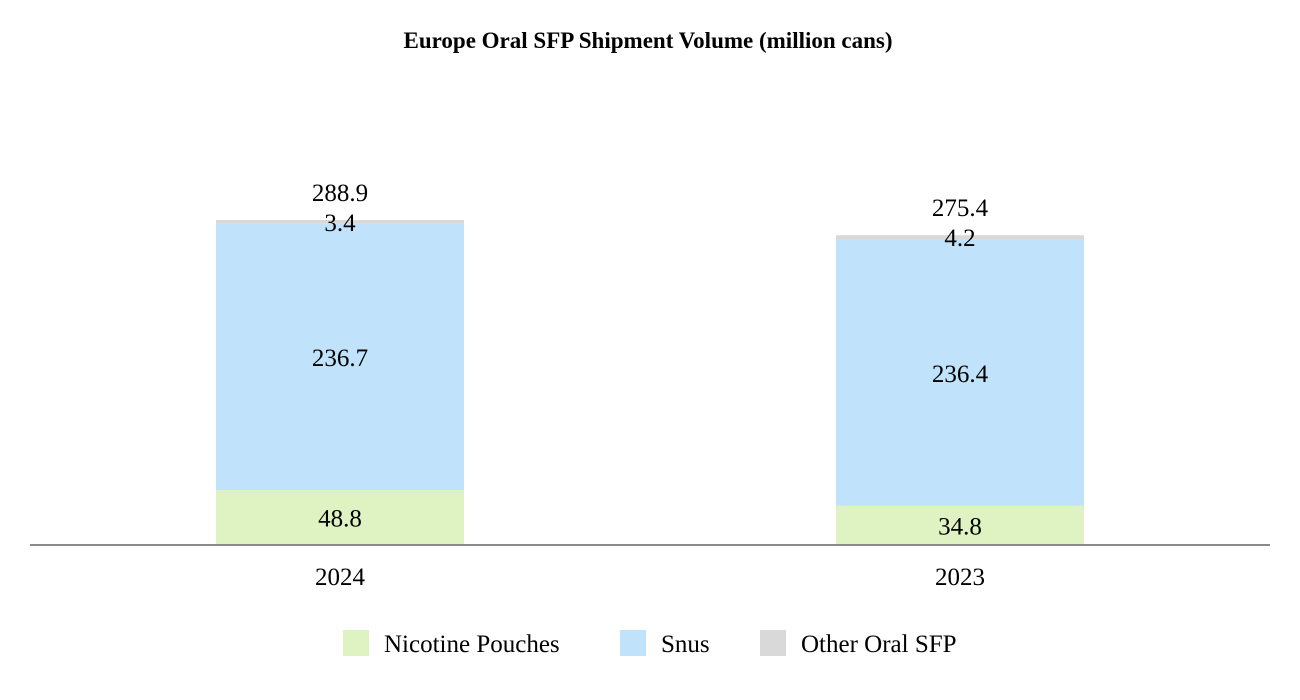 The image size is (1300, 700). Describe the element at coordinates (340, 577) in the screenshot. I see `x-tick-label-2024: 2024` at that location.